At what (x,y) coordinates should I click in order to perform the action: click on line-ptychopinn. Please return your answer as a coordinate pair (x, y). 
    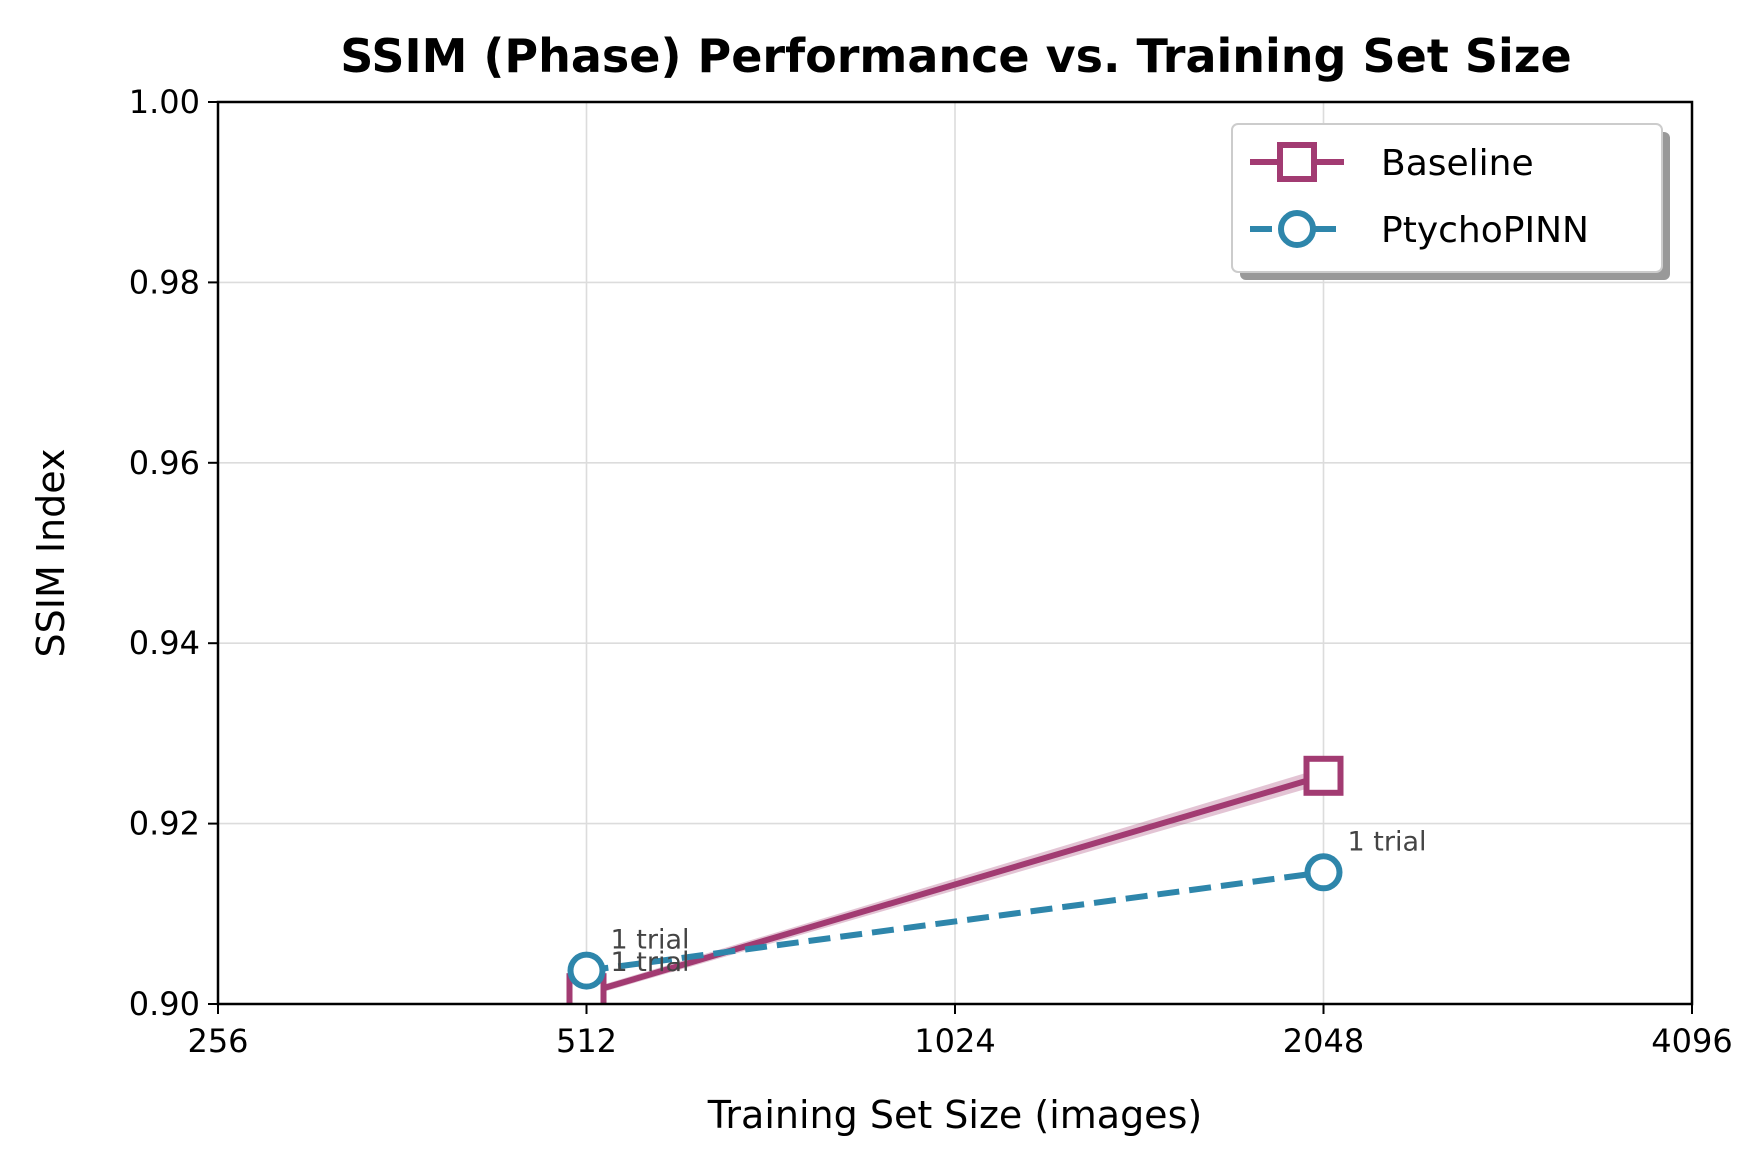
    Looking at the image, I should click on (955, 921).